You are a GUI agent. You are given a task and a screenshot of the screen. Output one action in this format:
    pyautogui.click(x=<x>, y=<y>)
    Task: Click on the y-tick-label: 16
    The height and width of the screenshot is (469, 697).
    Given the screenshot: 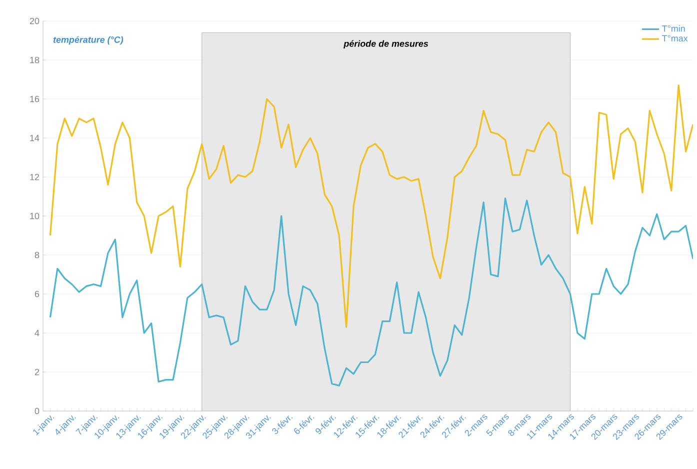 What is the action you would take?
    pyautogui.click(x=35, y=99)
    